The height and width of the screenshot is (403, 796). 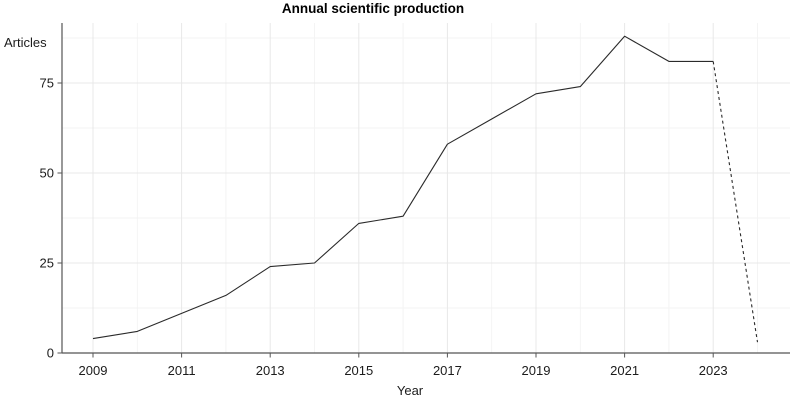 I want to click on y-tick-label: 0, so click(x=50, y=353).